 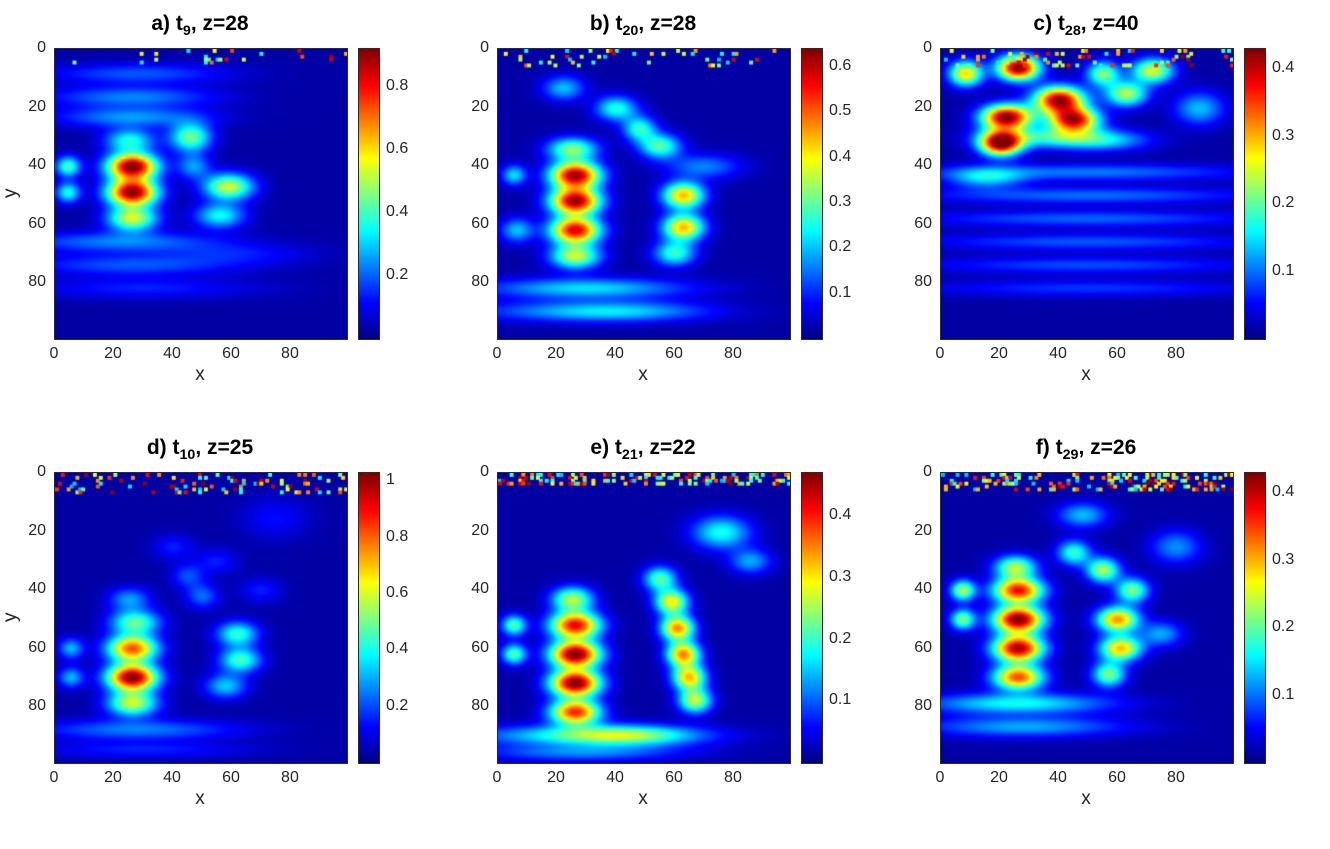 I want to click on title-text: a) t, so click(x=167, y=23).